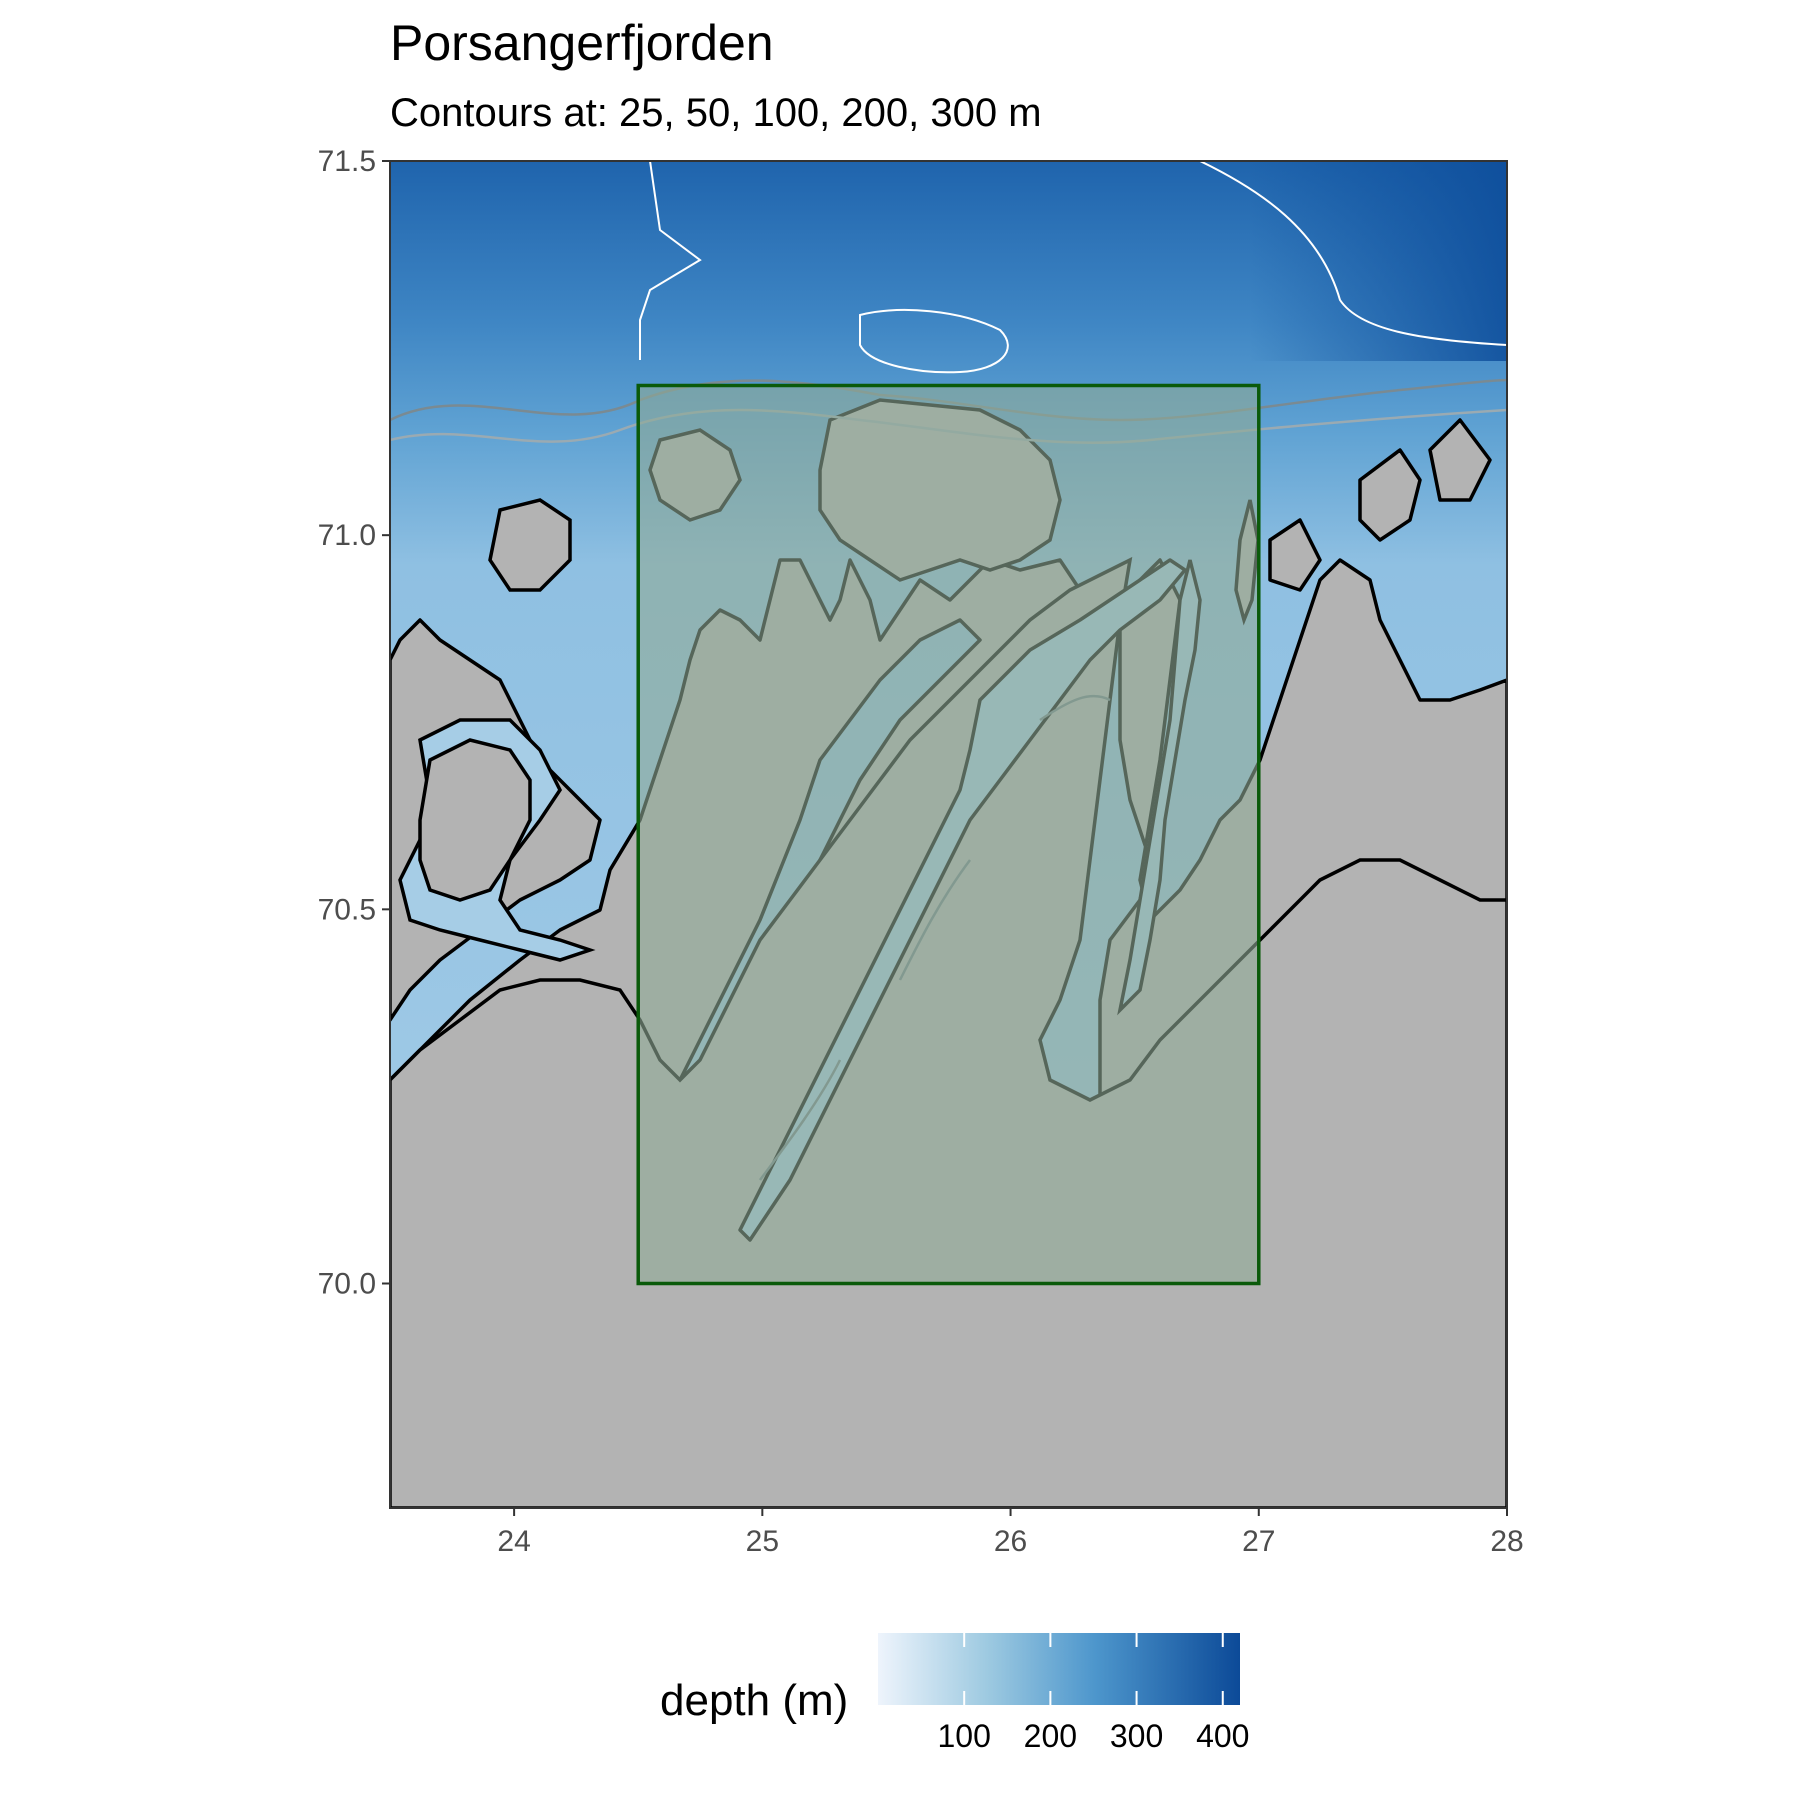 The image size is (1800, 1800). What do you see at coordinates (513, 1541) in the screenshot?
I see `x-tick-label: 24` at bounding box center [513, 1541].